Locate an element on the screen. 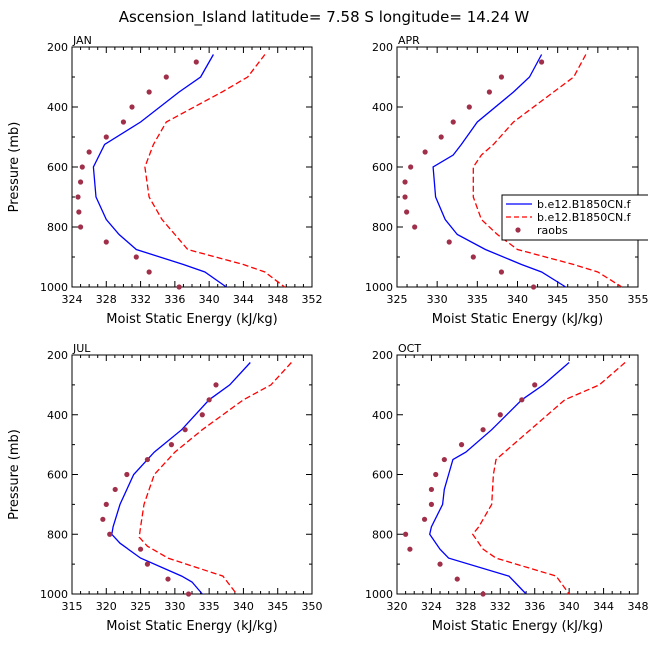 The image size is (648, 649). x-tick-label: 335 is located at coordinates (209, 606).